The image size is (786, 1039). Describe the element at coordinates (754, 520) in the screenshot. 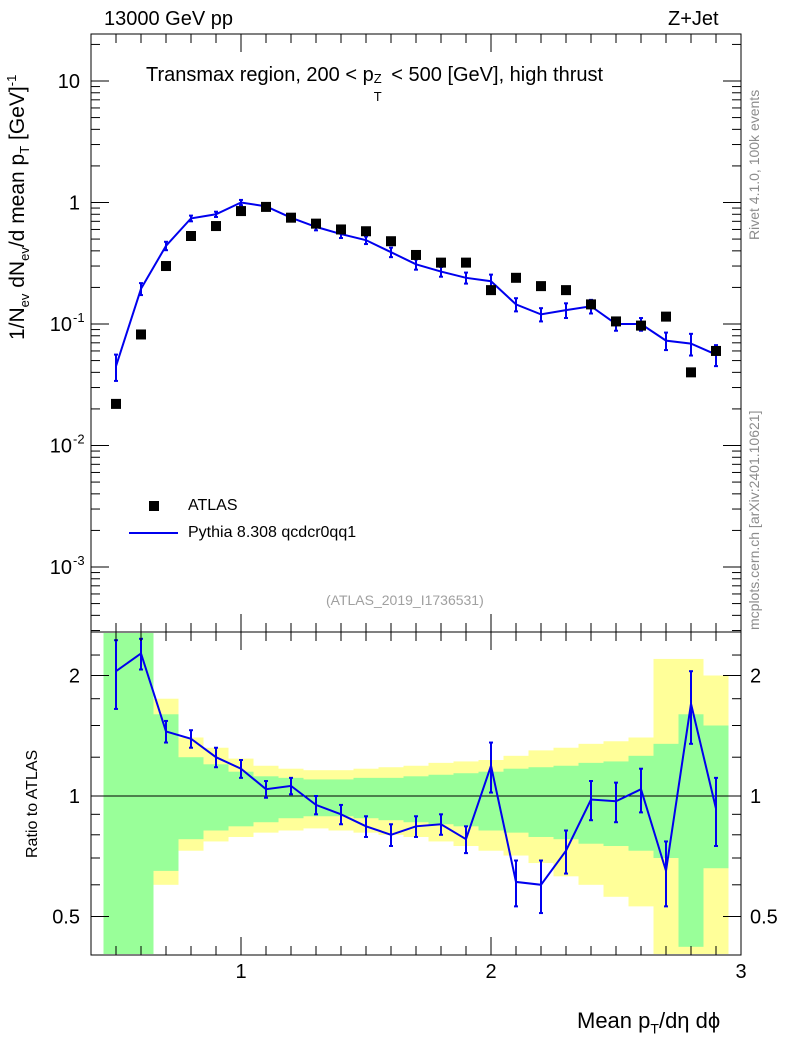

I see `mcplots-source: mcplots.cern.ch [arXiv:2401.10621]` at that location.